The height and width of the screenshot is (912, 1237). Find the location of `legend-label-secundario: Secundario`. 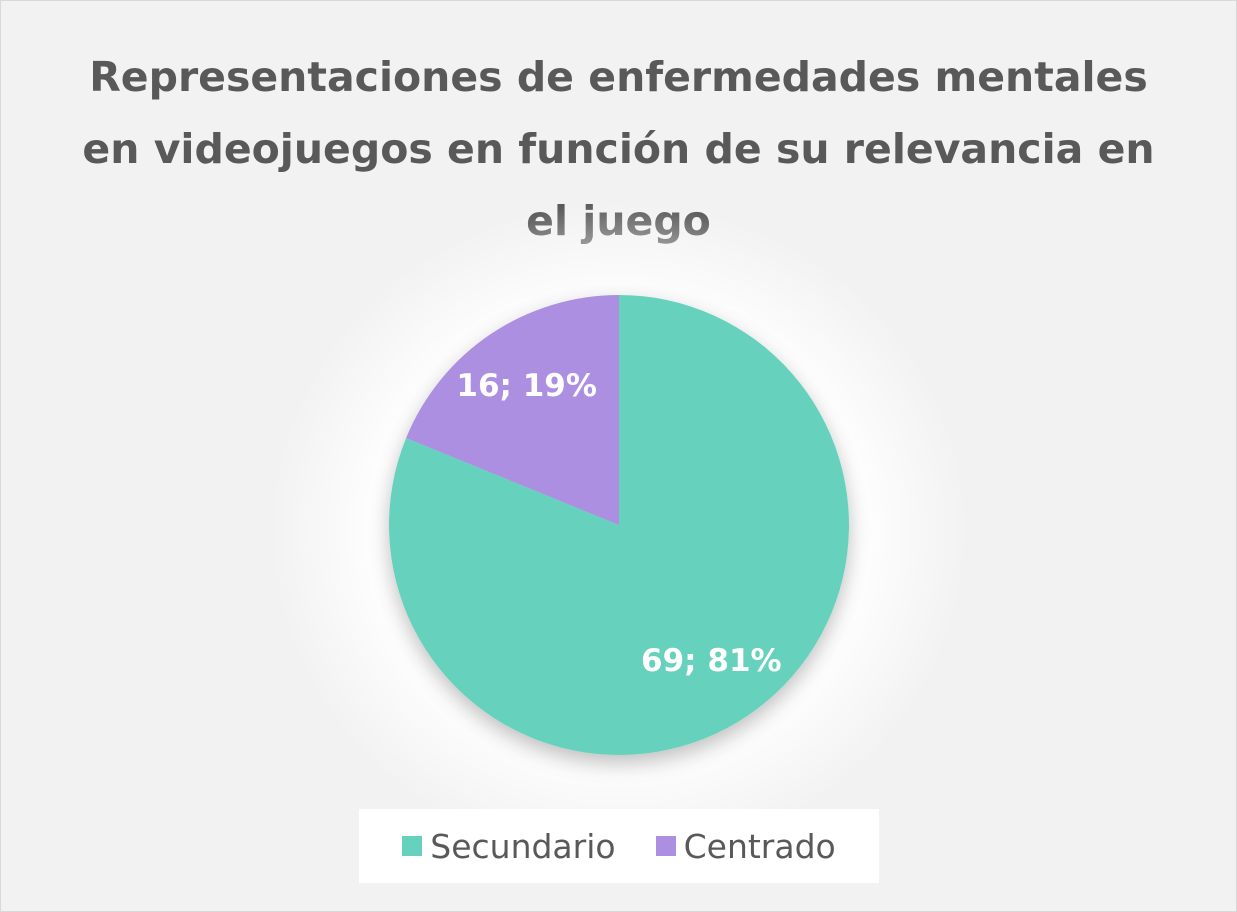

legend-label-secundario: Secundario is located at coordinates (523, 846).